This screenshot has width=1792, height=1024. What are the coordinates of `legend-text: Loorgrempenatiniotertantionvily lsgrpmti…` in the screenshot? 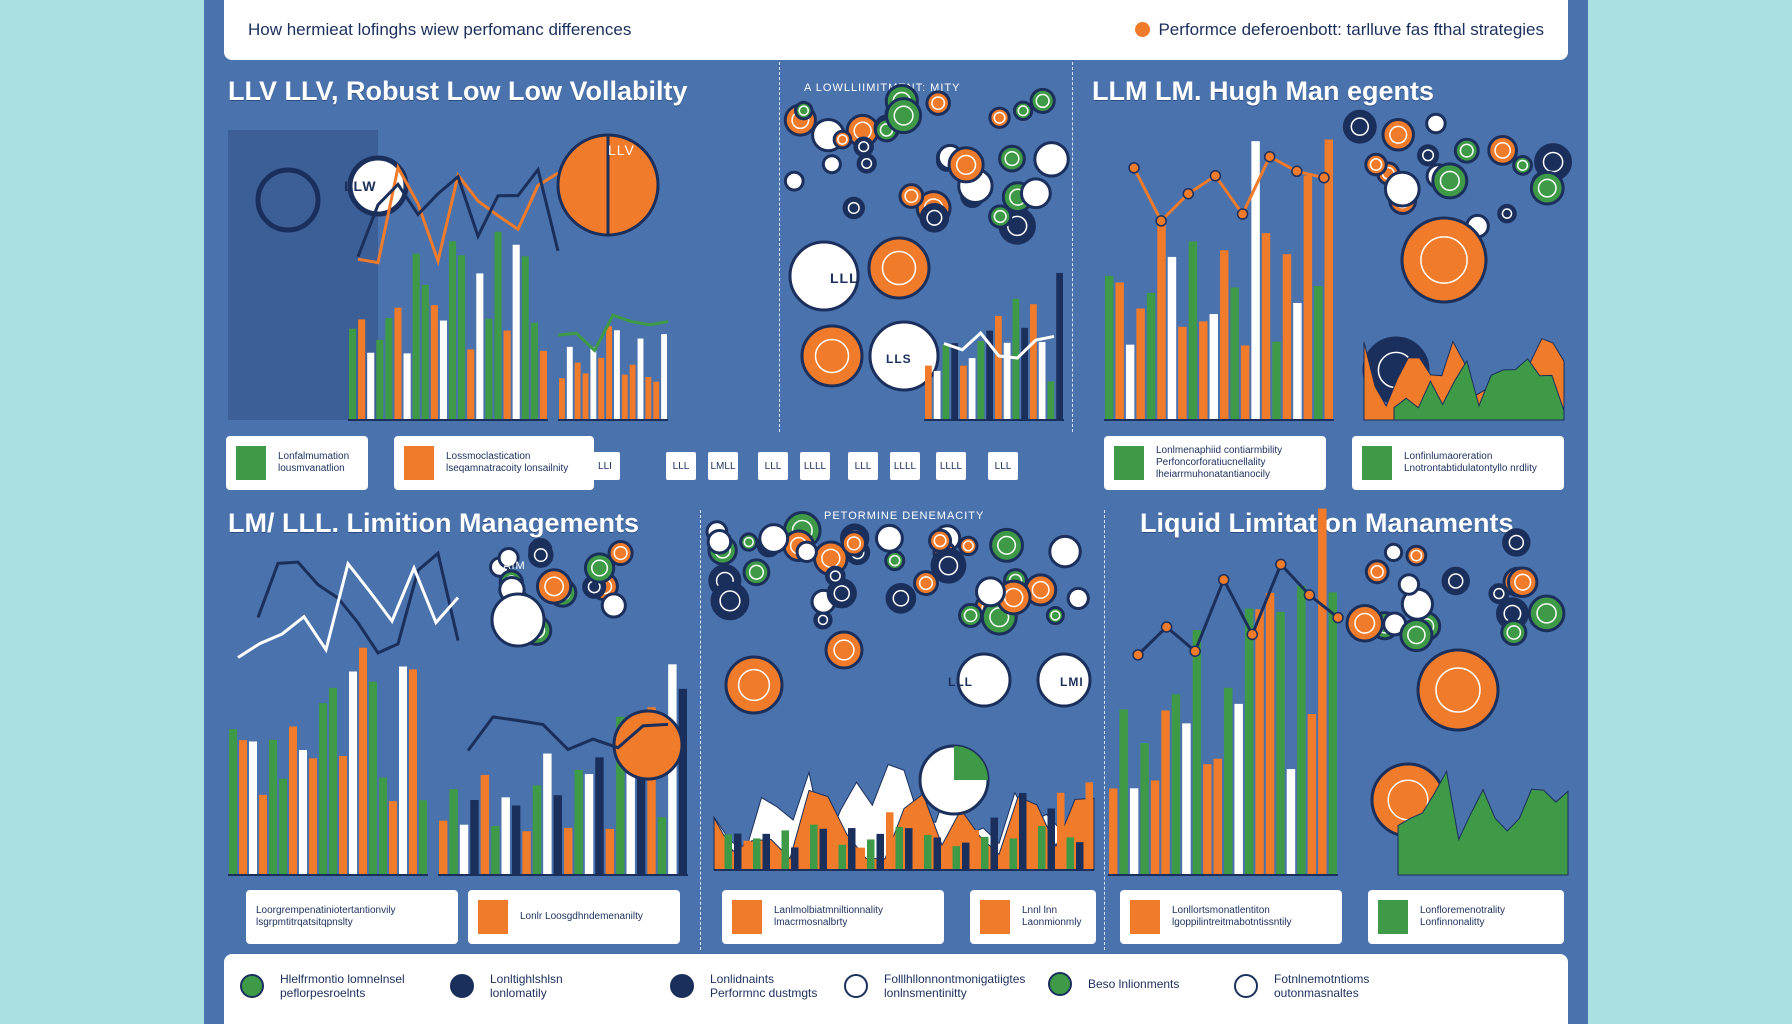 It's located at (326, 916).